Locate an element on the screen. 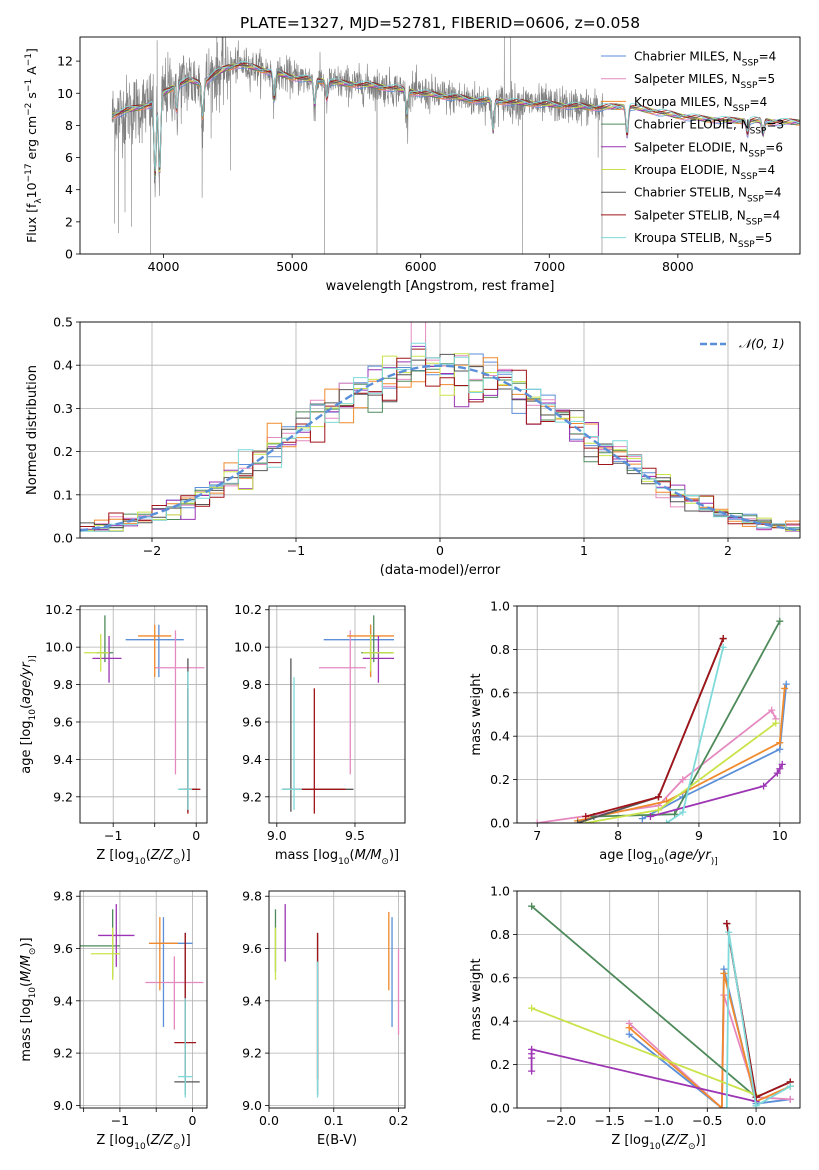 This screenshot has height=1170, width=819. label-part: Z [log is located at coordinates (630, 1140).